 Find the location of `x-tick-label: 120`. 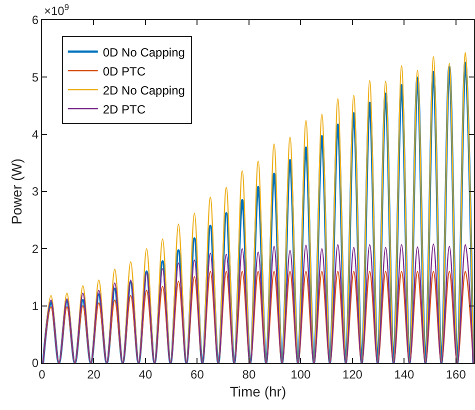

x-tick-label: 120 is located at coordinates (352, 374).